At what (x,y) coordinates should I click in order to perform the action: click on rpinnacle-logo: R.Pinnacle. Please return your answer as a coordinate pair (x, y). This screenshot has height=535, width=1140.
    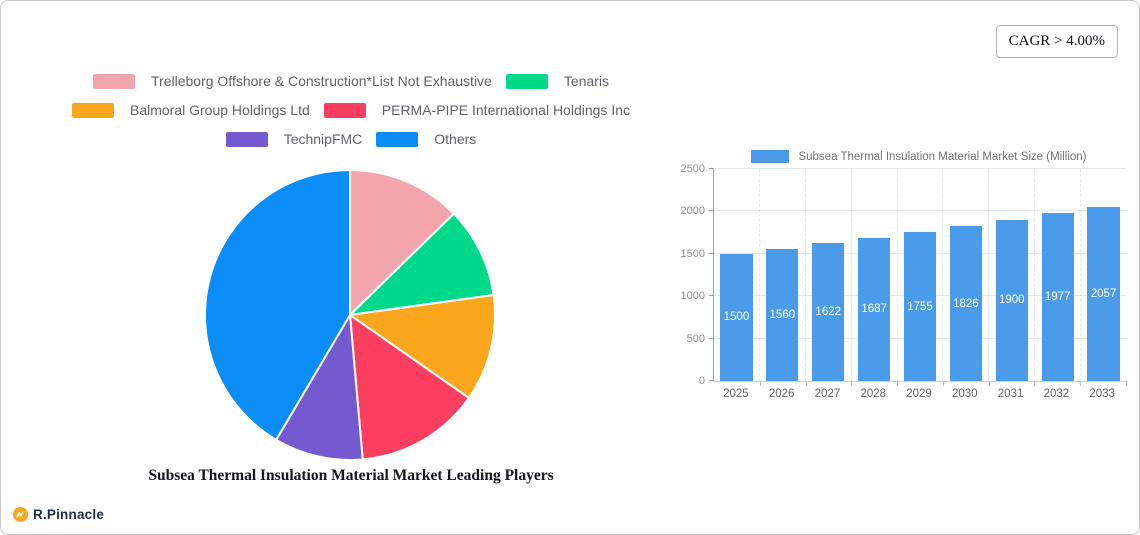
    Looking at the image, I should click on (58, 514).